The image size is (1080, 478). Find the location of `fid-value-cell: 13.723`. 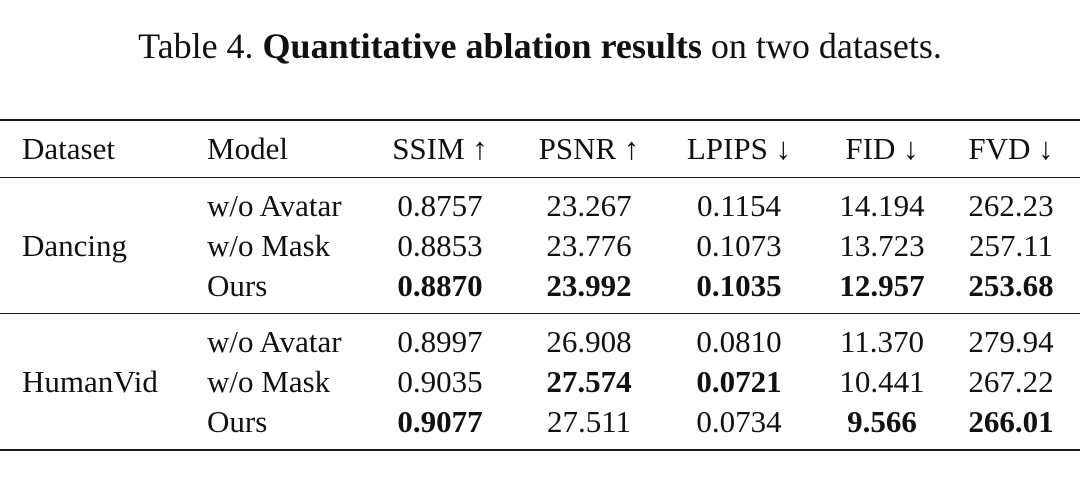

fid-value-cell: 13.723 is located at coordinates (882, 245).